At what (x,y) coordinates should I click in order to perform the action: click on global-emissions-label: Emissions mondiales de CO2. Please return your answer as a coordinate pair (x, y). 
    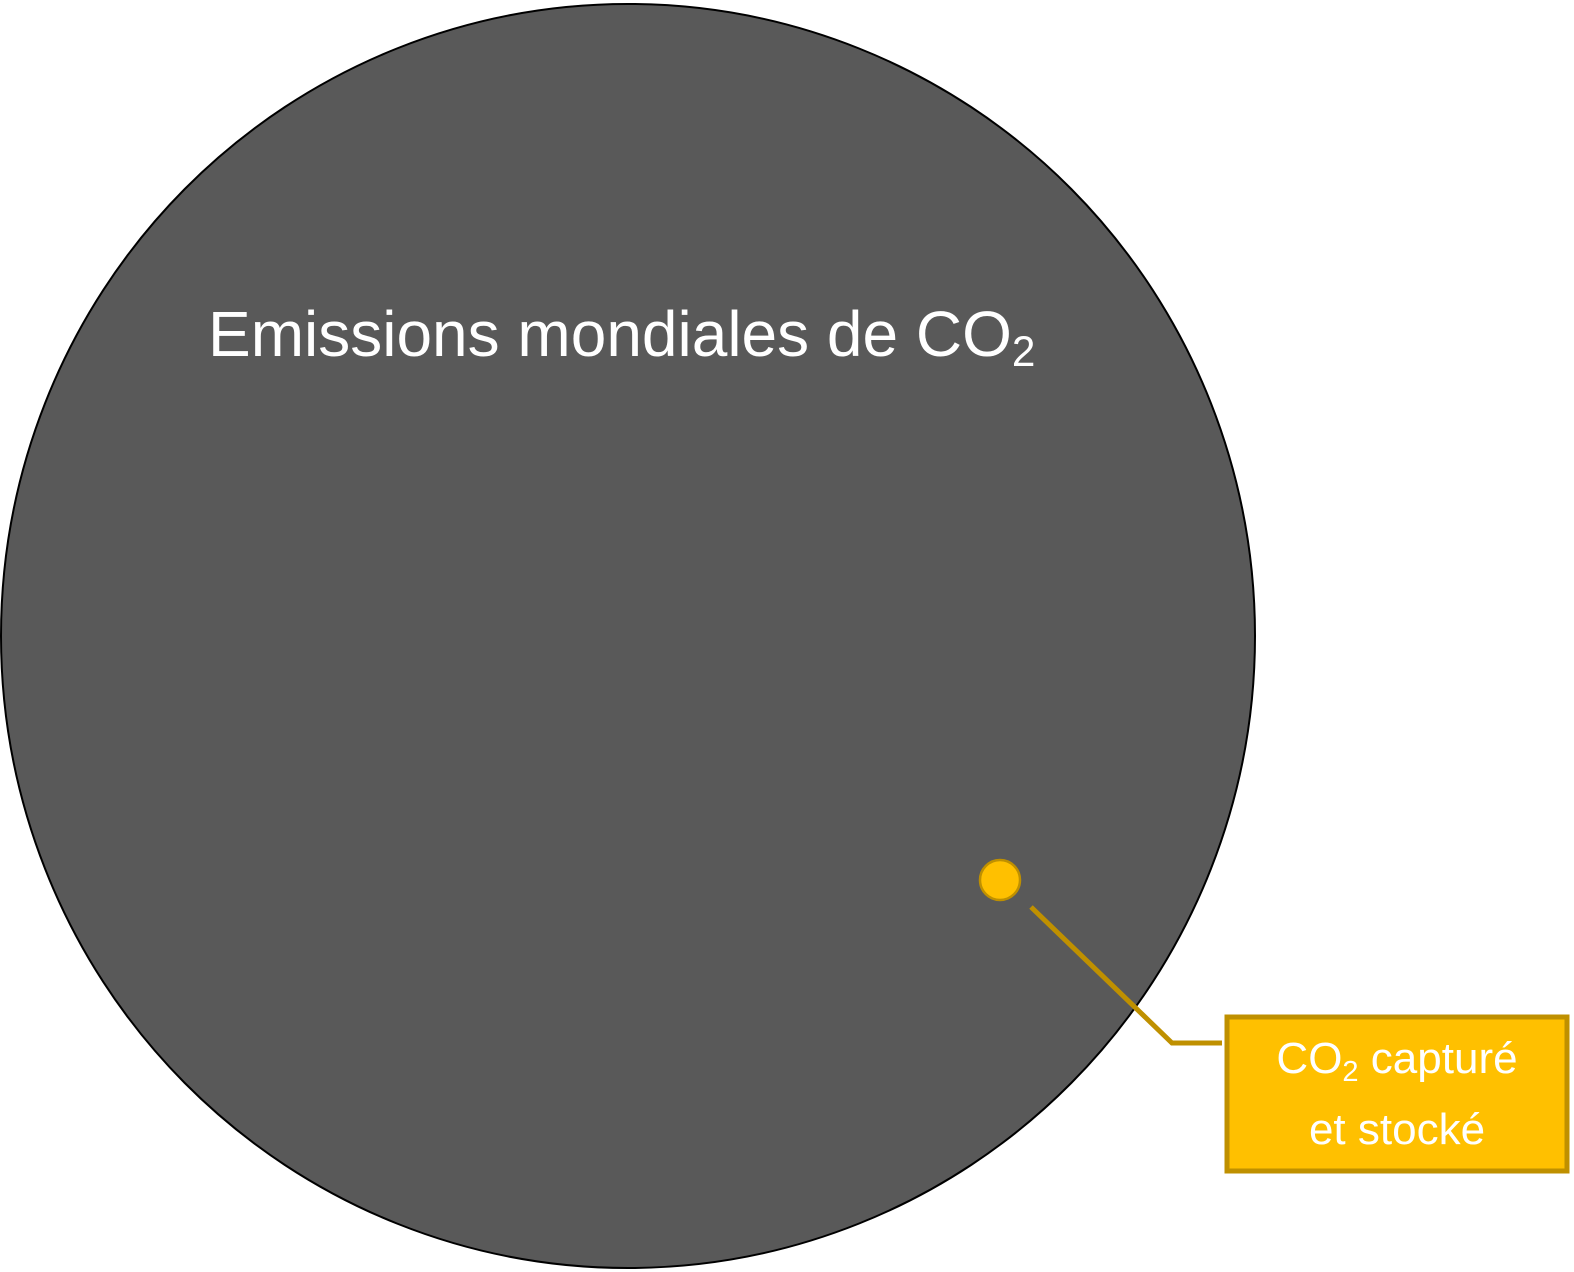
    Looking at the image, I should click on (621, 336).